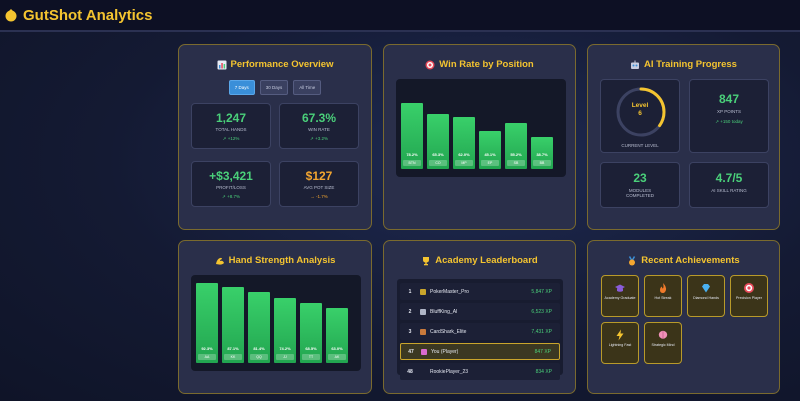 The width and height of the screenshot is (800, 401). I want to click on chart-bar: 55.2% SB, so click(516, 145).